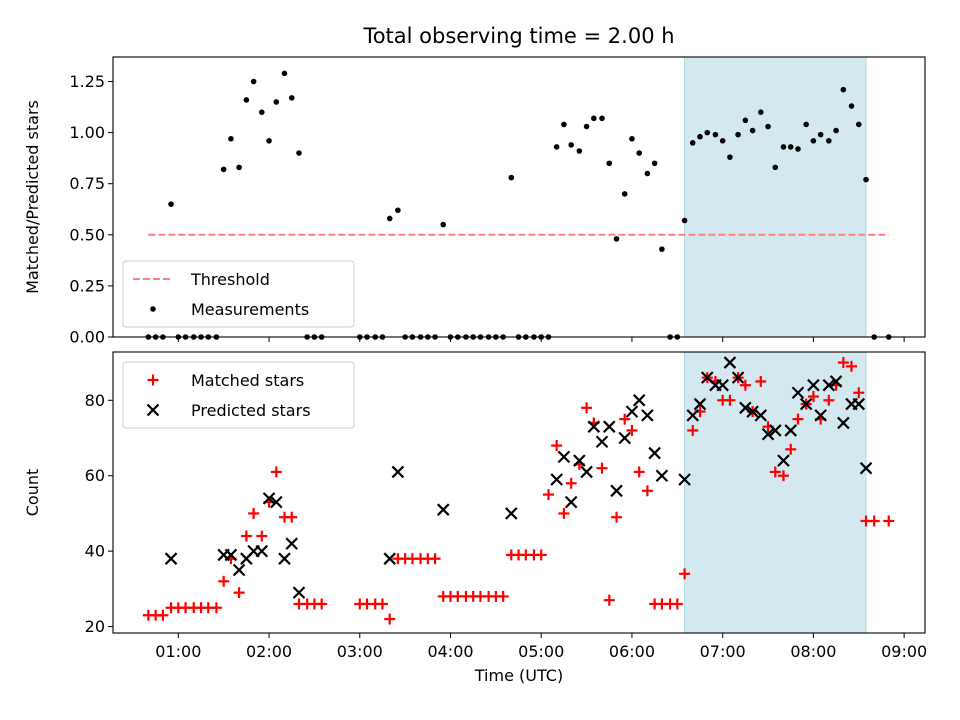 This screenshot has width=960, height=720. Describe the element at coordinates (95, 400) in the screenshot. I see `y-tick-label: 80` at that location.